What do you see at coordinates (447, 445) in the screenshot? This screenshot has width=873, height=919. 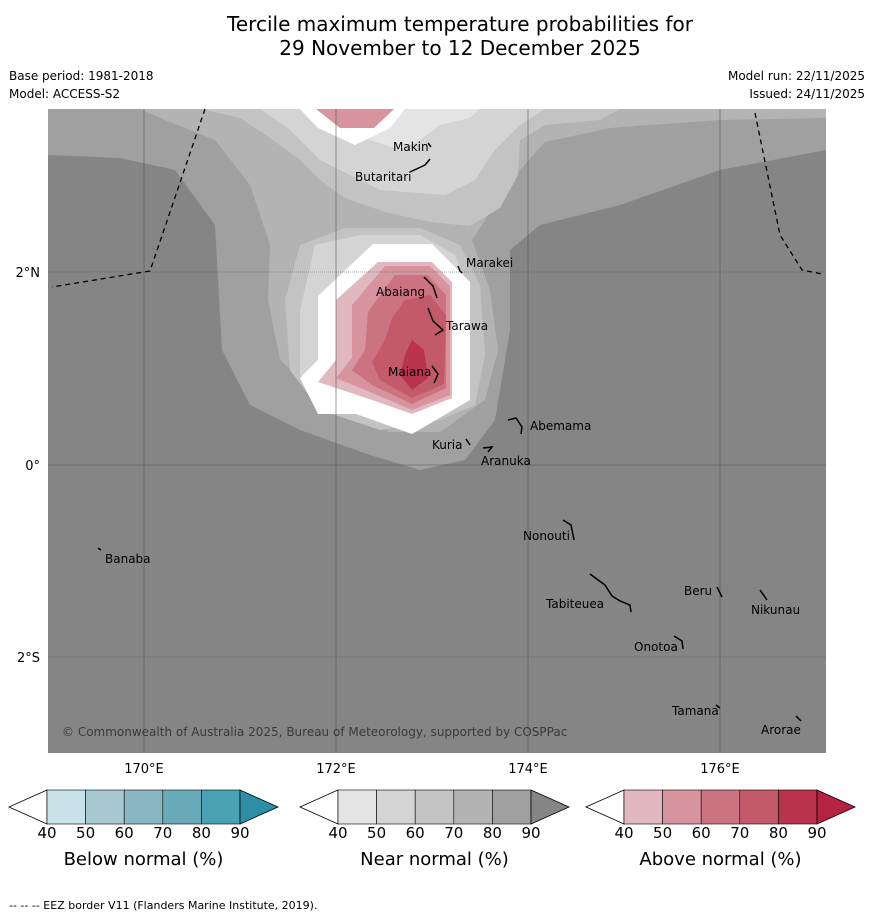 I see `label-kuria: Kuria` at bounding box center [447, 445].